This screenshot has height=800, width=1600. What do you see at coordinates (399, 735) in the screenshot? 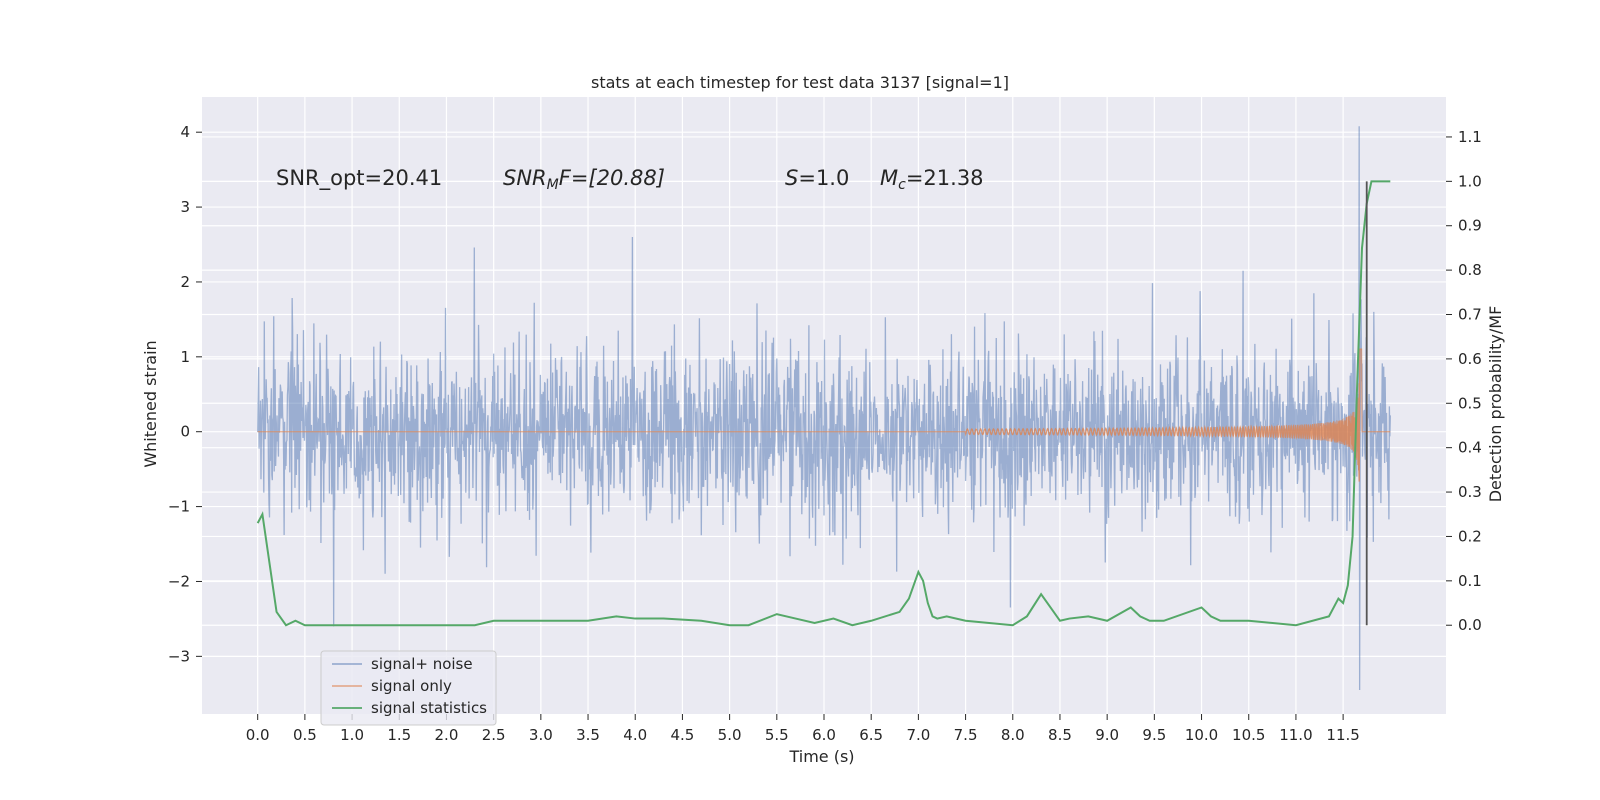
I see `x-tick-label: 1.5` at bounding box center [399, 735].